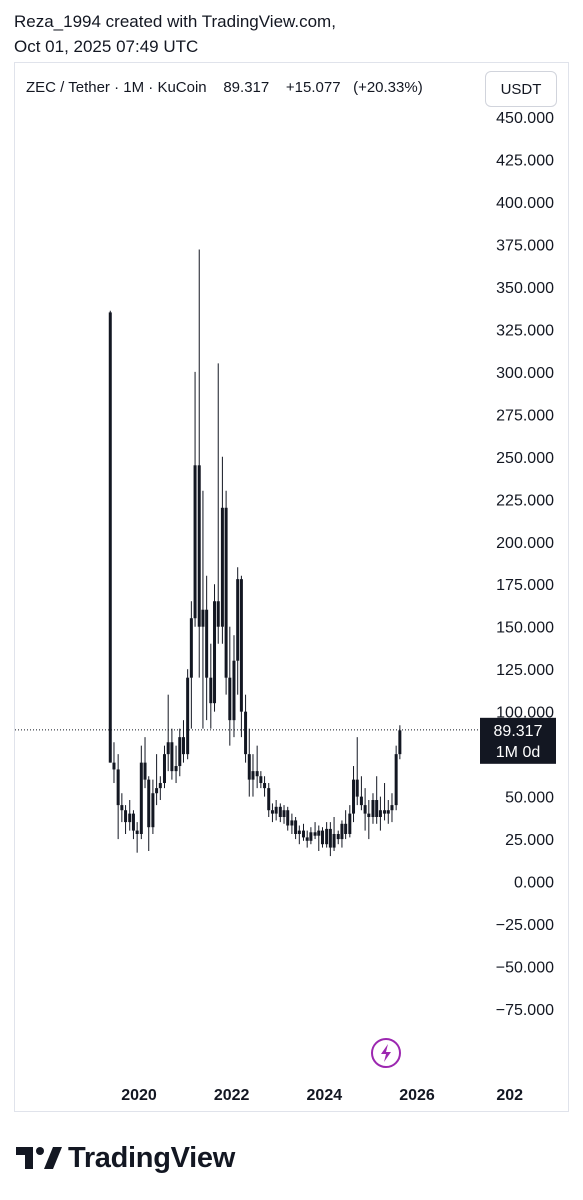 This screenshot has width=583, height=1200. What do you see at coordinates (313, 87) in the screenshot?
I see `symbol-change: +15.077` at bounding box center [313, 87].